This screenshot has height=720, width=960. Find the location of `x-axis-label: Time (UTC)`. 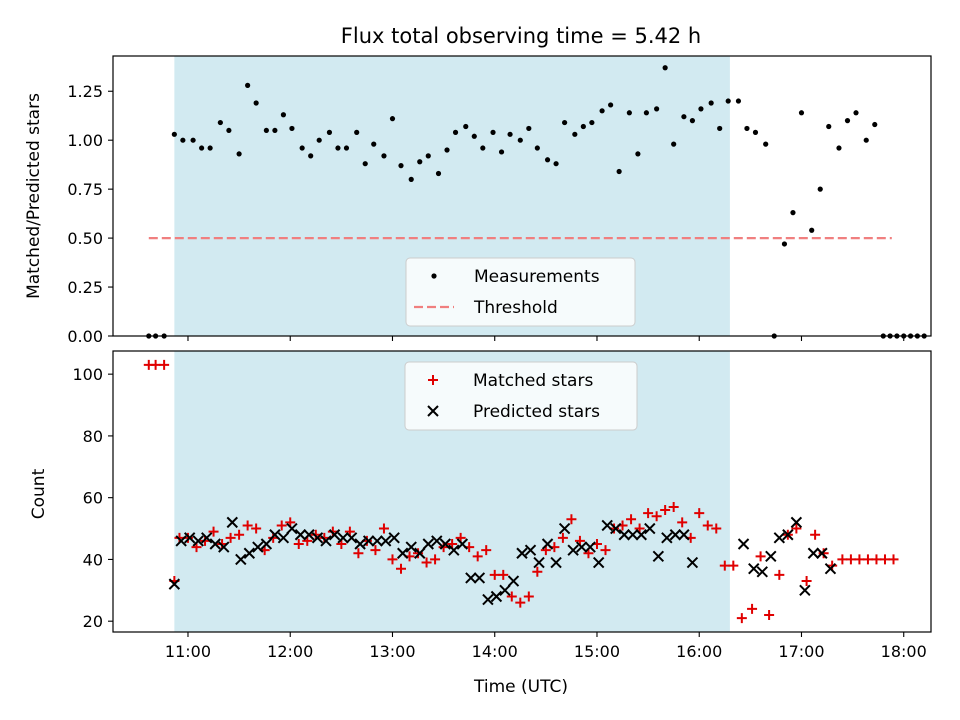

x-axis-label: Time (UTC) is located at coordinates (520, 687).